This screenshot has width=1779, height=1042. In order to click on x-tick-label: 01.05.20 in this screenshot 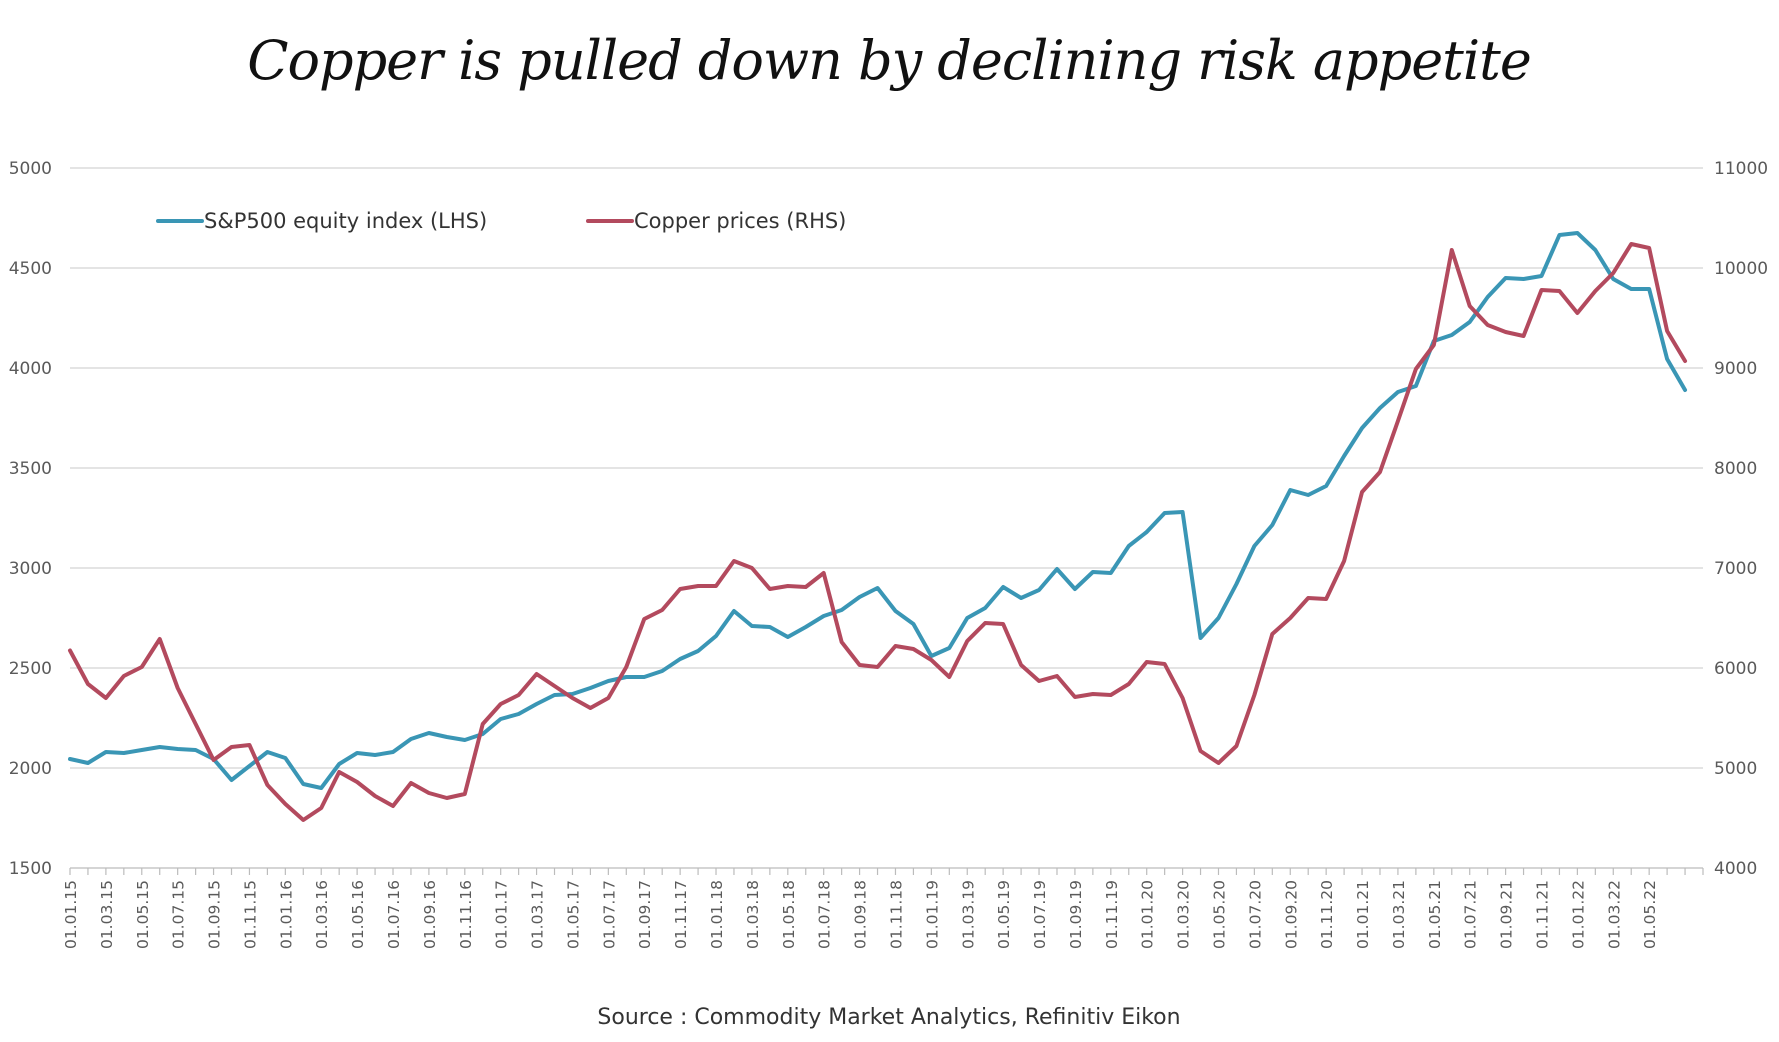, I will do `click(1219, 914)`.